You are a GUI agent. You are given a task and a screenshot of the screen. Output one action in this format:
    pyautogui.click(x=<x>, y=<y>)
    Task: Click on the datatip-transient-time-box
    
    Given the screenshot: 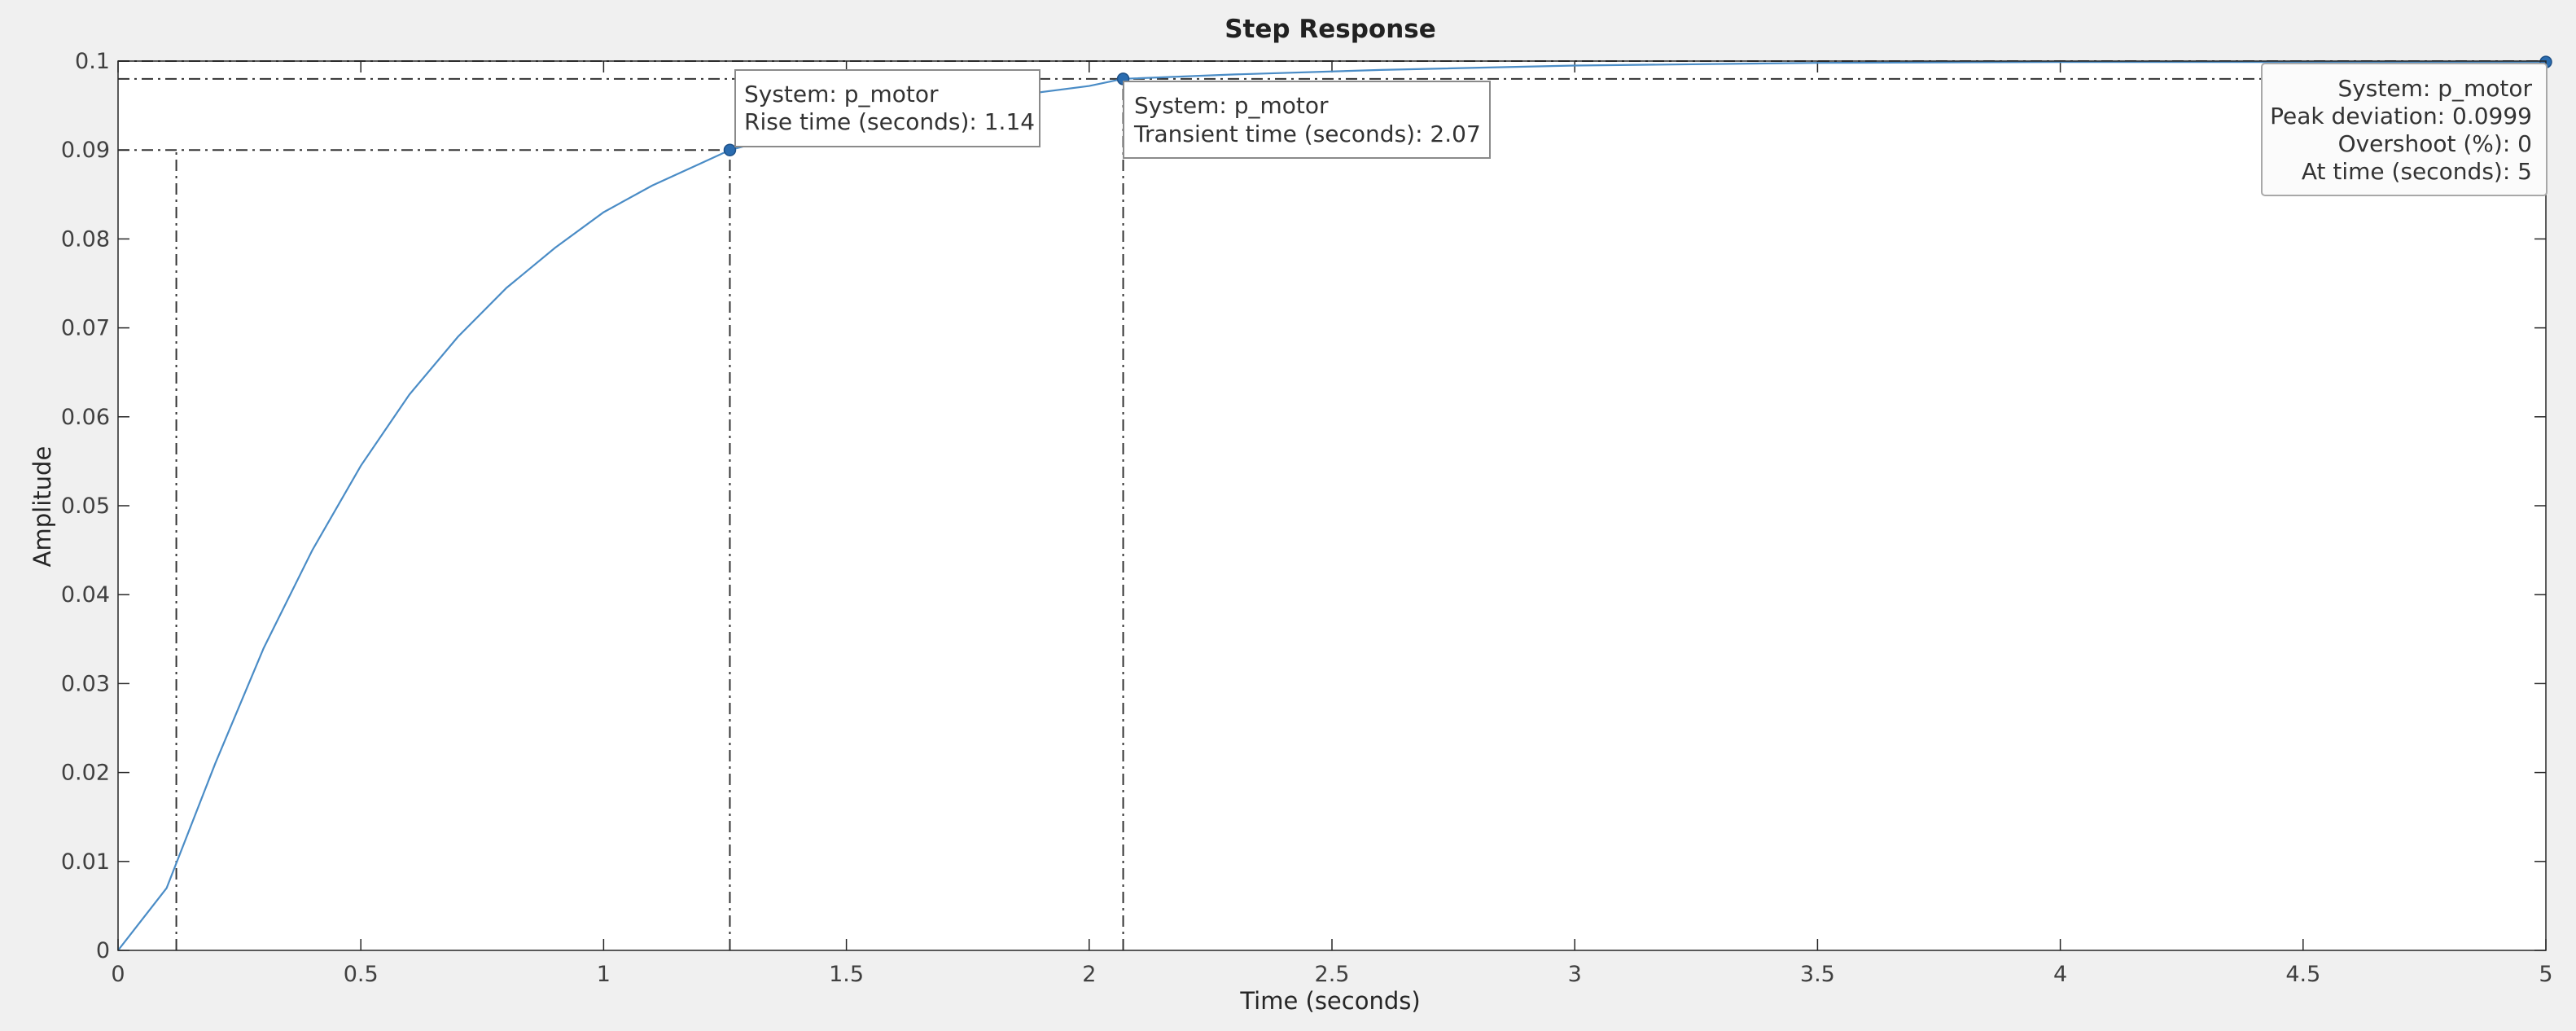 What is the action you would take?
    pyautogui.click(x=1307, y=120)
    